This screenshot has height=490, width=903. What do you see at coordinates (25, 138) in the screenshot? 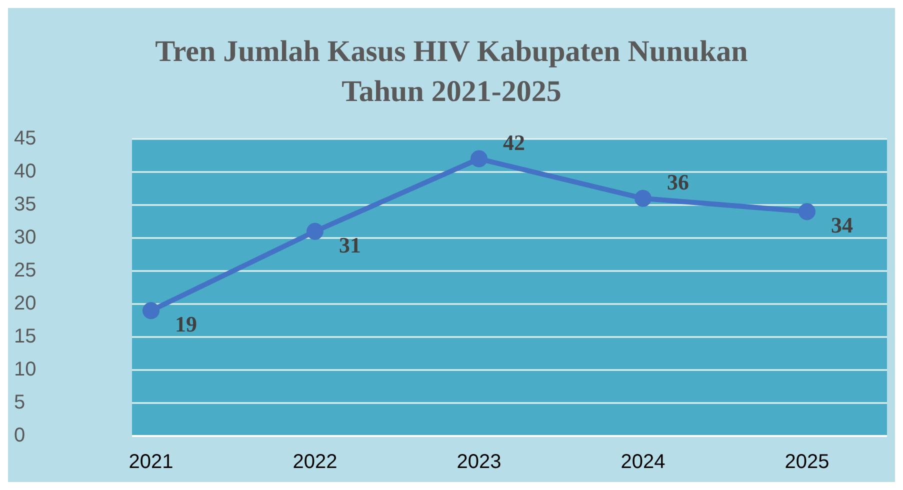
I see `y-tick-label: 45` at bounding box center [25, 138].